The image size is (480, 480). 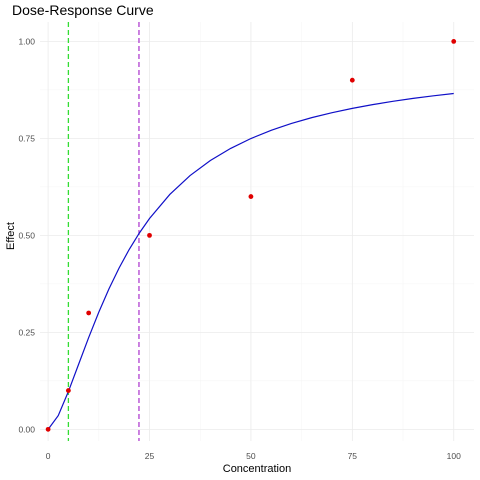 What do you see at coordinates (83, 10) in the screenshot?
I see `chart-title: Dose-Response Curve` at bounding box center [83, 10].